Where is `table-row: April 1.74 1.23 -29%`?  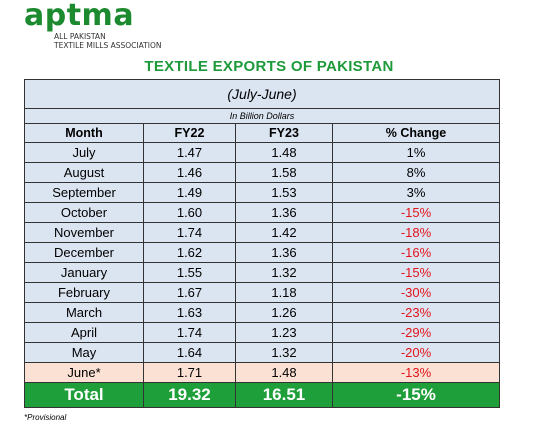 table-row: April 1.74 1.23 -29% is located at coordinates (262, 332).